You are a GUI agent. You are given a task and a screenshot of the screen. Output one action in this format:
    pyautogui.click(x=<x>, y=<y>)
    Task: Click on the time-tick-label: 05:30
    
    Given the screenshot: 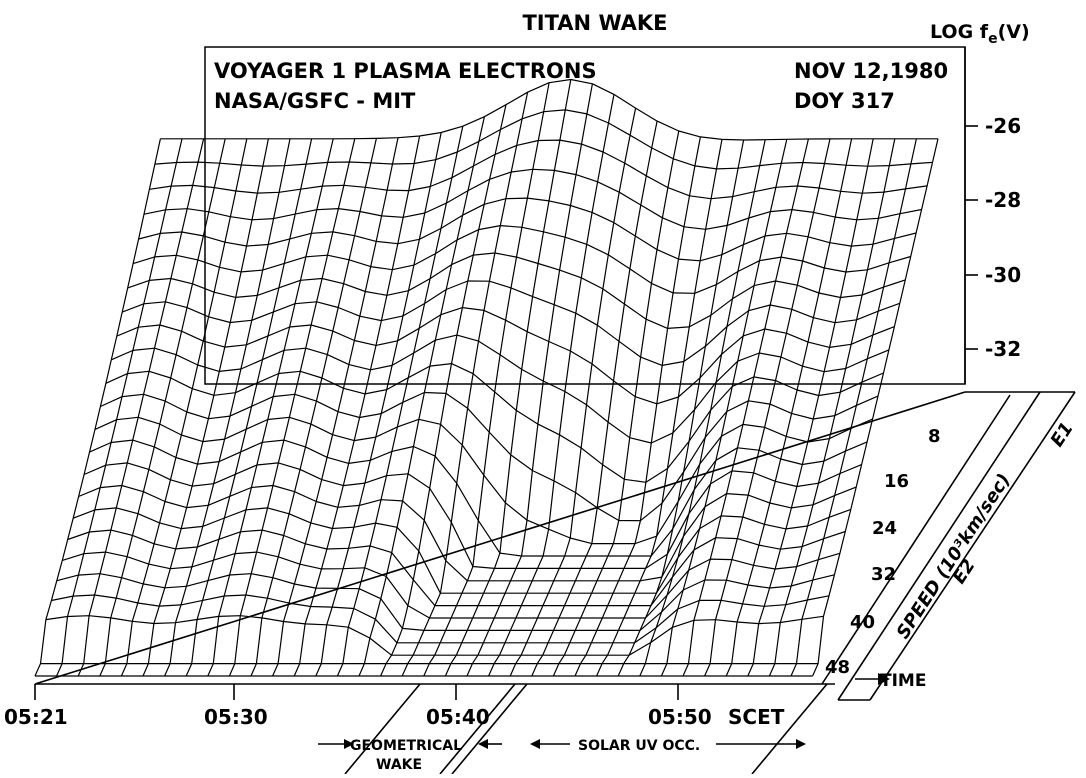 What is the action you would take?
    pyautogui.click(x=236, y=717)
    